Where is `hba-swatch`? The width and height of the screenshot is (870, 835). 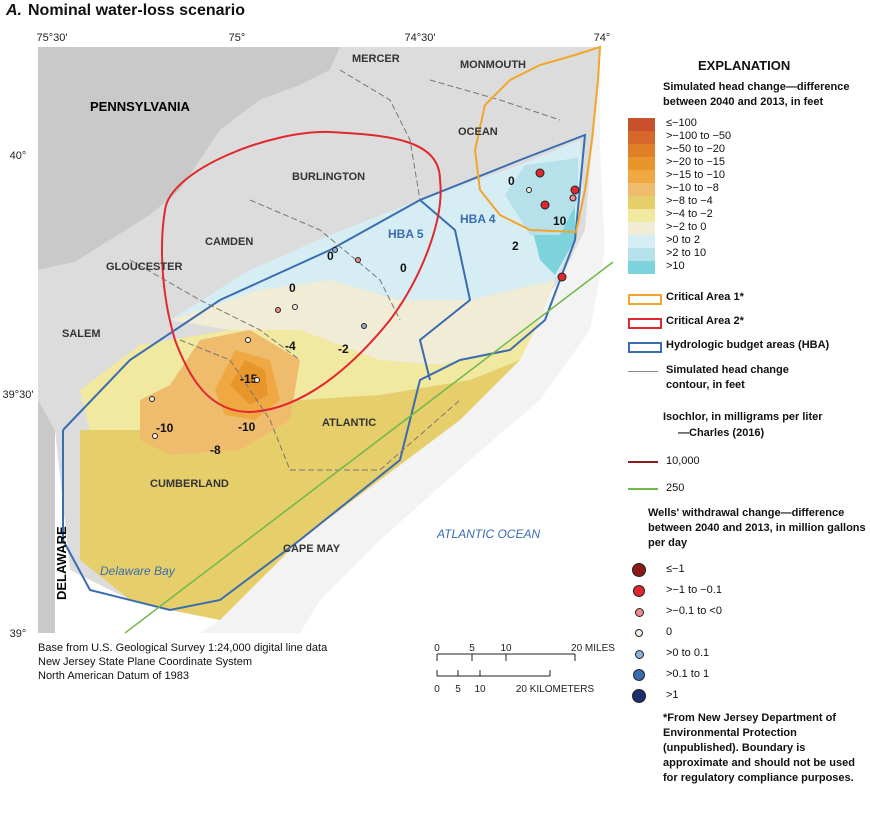 hba-swatch is located at coordinates (645, 347).